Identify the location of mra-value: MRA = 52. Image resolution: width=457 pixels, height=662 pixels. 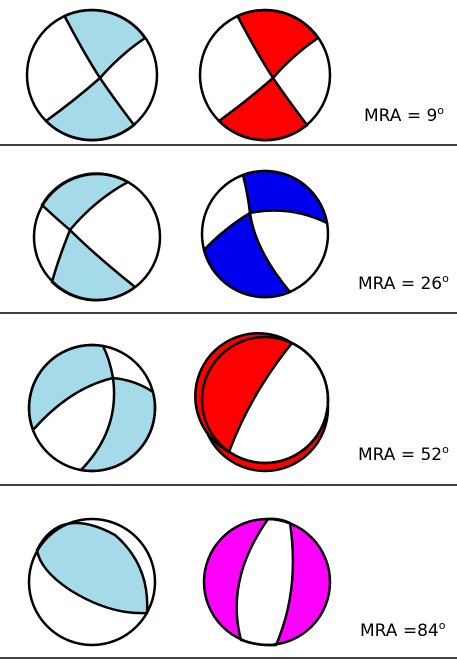
(400, 455).